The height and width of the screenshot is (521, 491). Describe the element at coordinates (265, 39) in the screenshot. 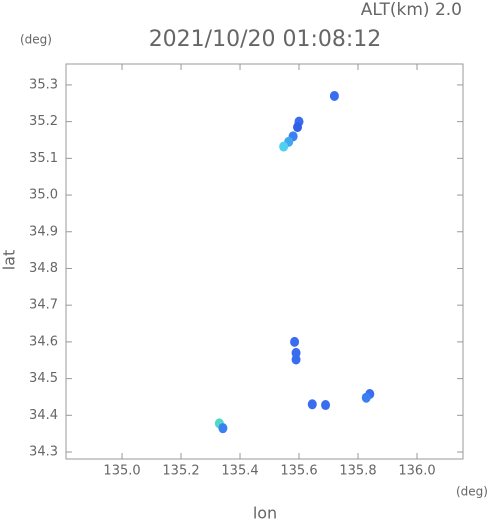

I see `chart-title: 2021/10/20 01:08:12` at that location.